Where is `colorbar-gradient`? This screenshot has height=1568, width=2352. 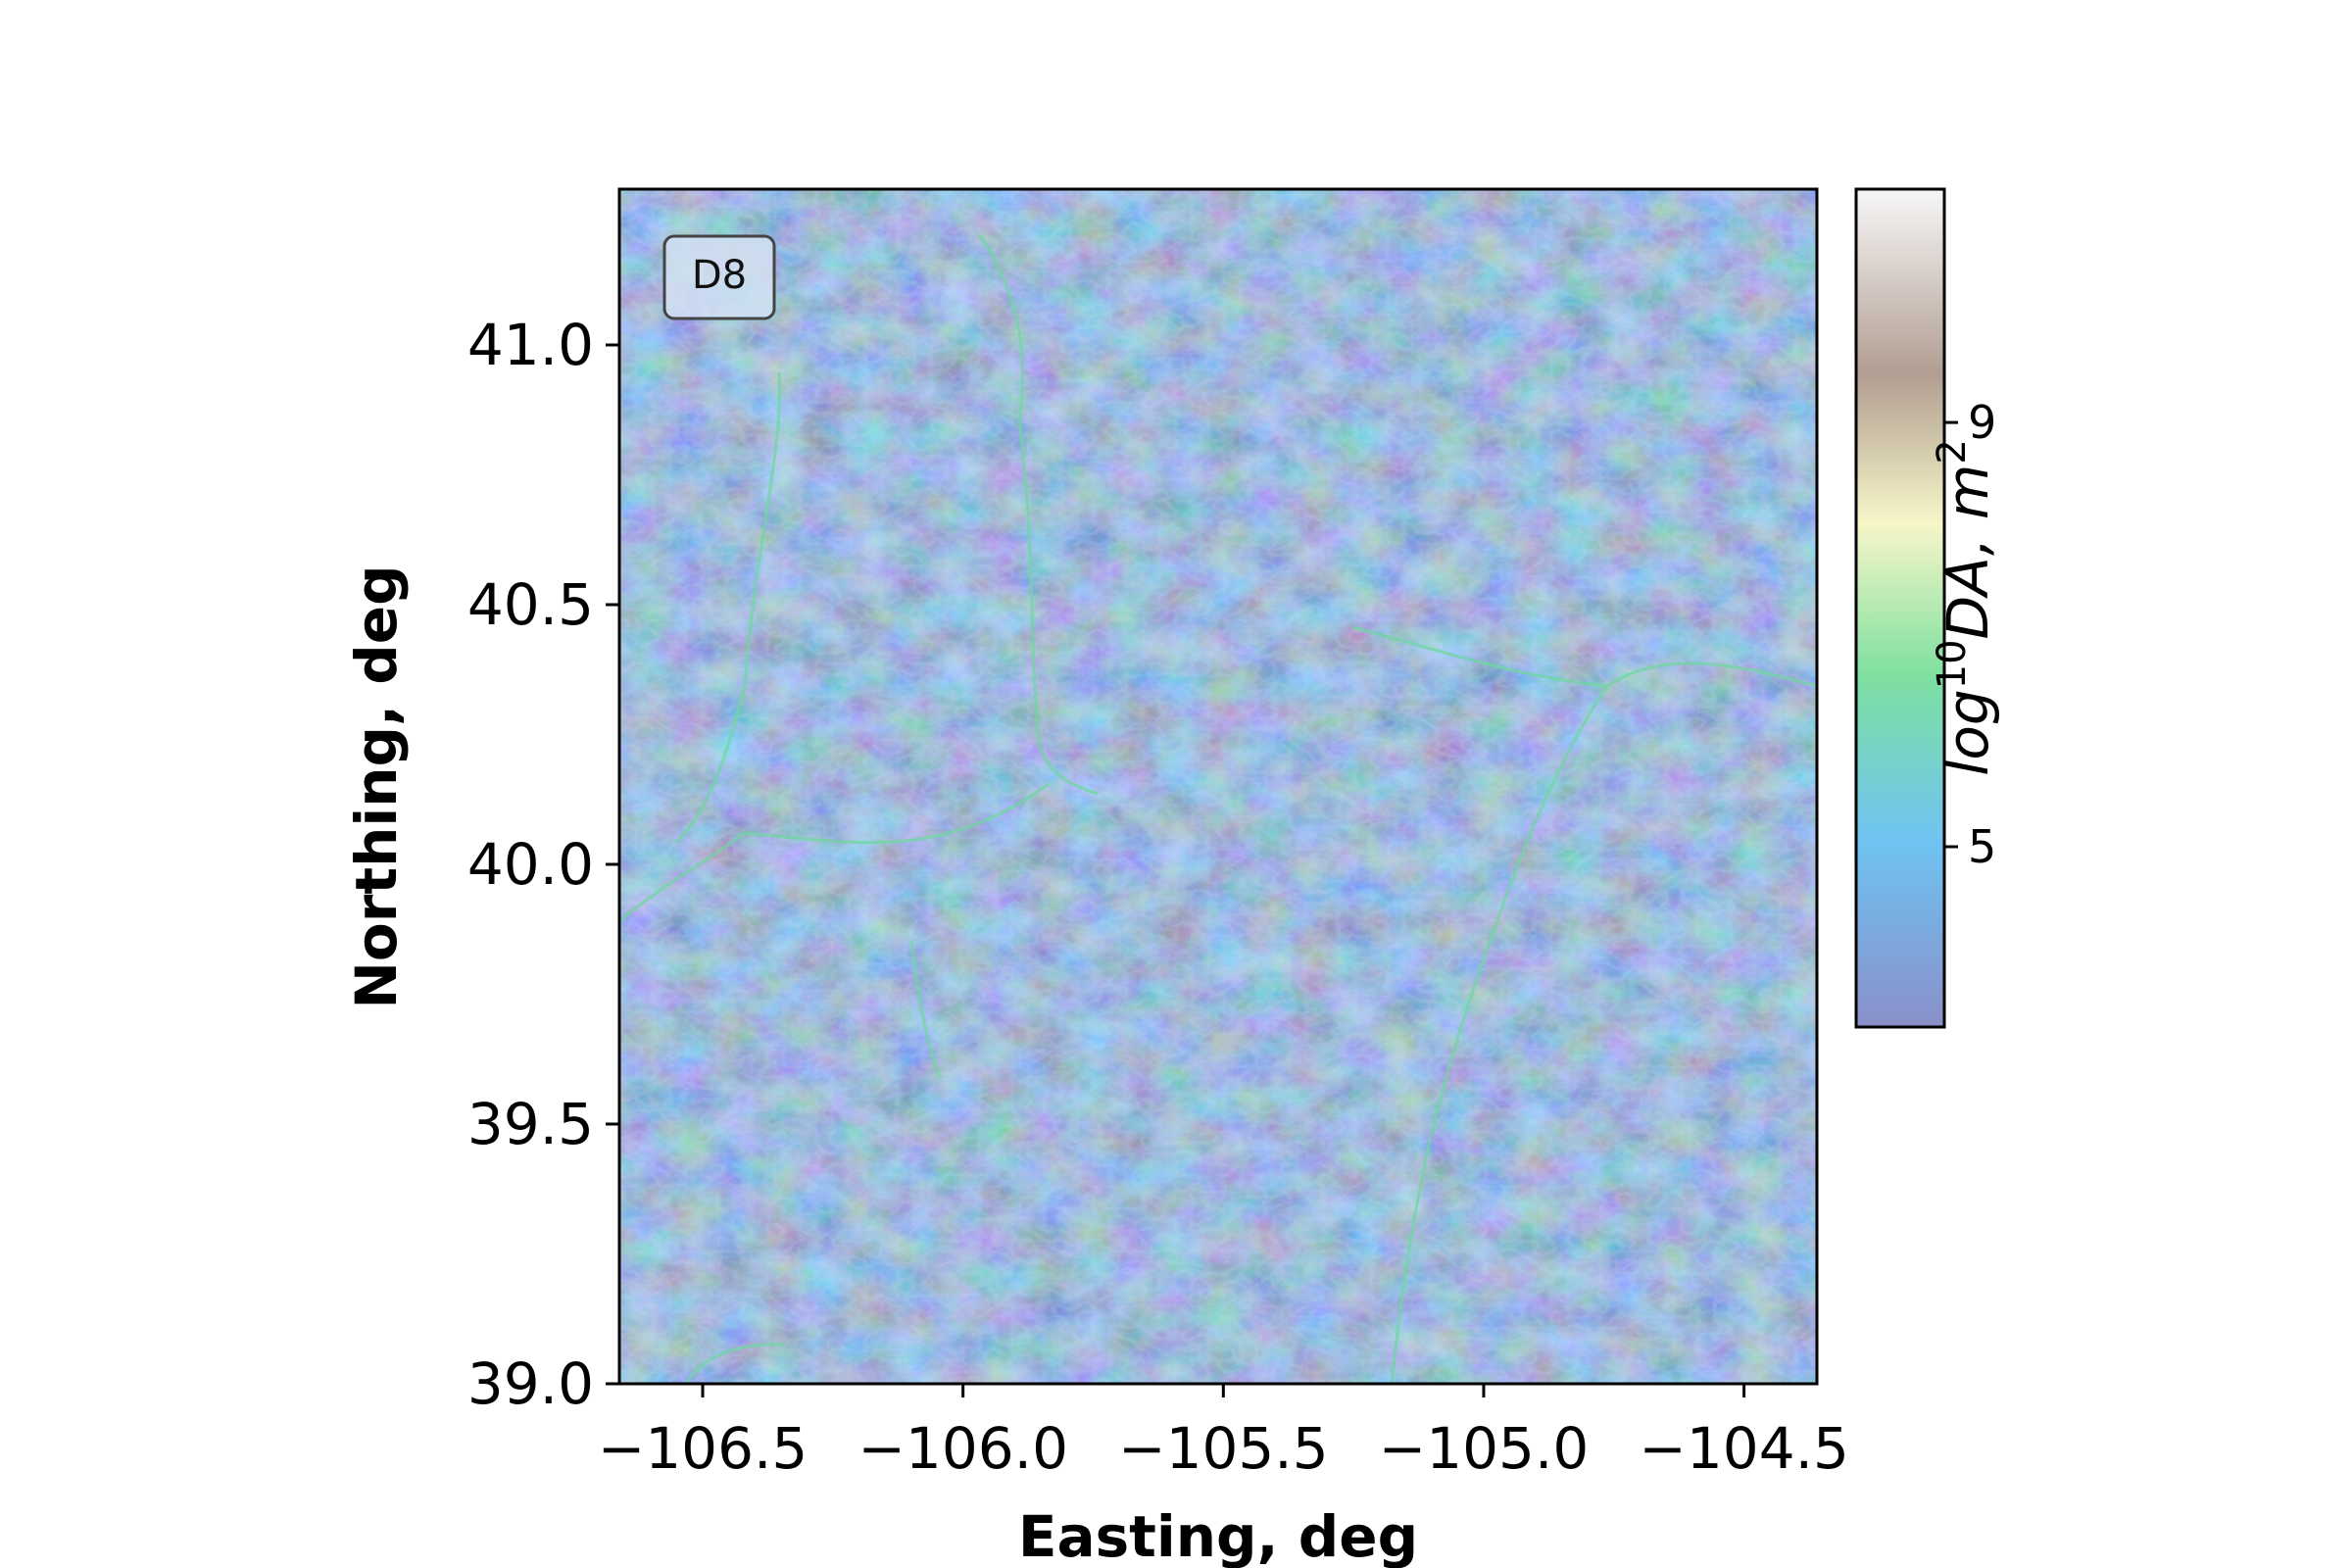 colorbar-gradient is located at coordinates (1900, 608).